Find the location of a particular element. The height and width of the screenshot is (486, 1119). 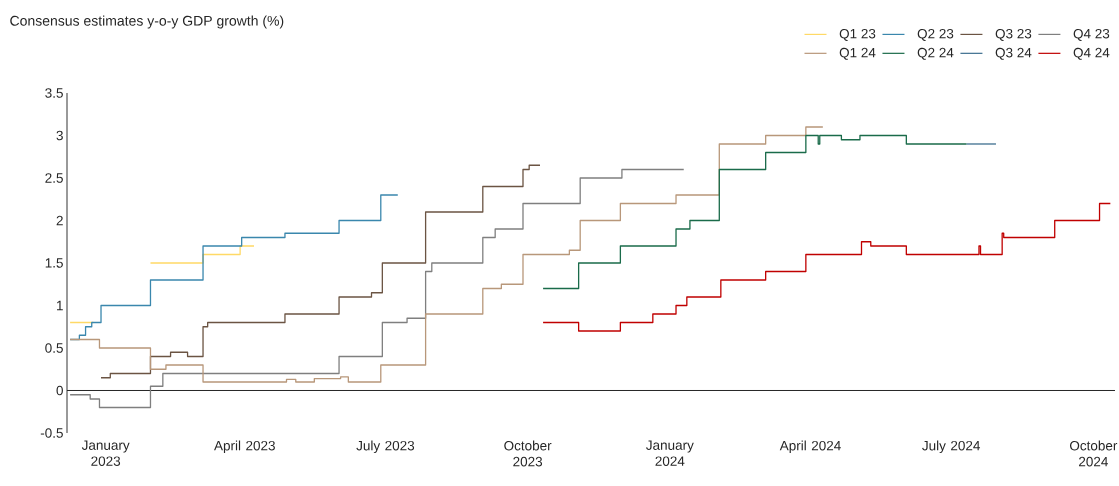

legend-label: Q4 23 is located at coordinates (1091, 34).